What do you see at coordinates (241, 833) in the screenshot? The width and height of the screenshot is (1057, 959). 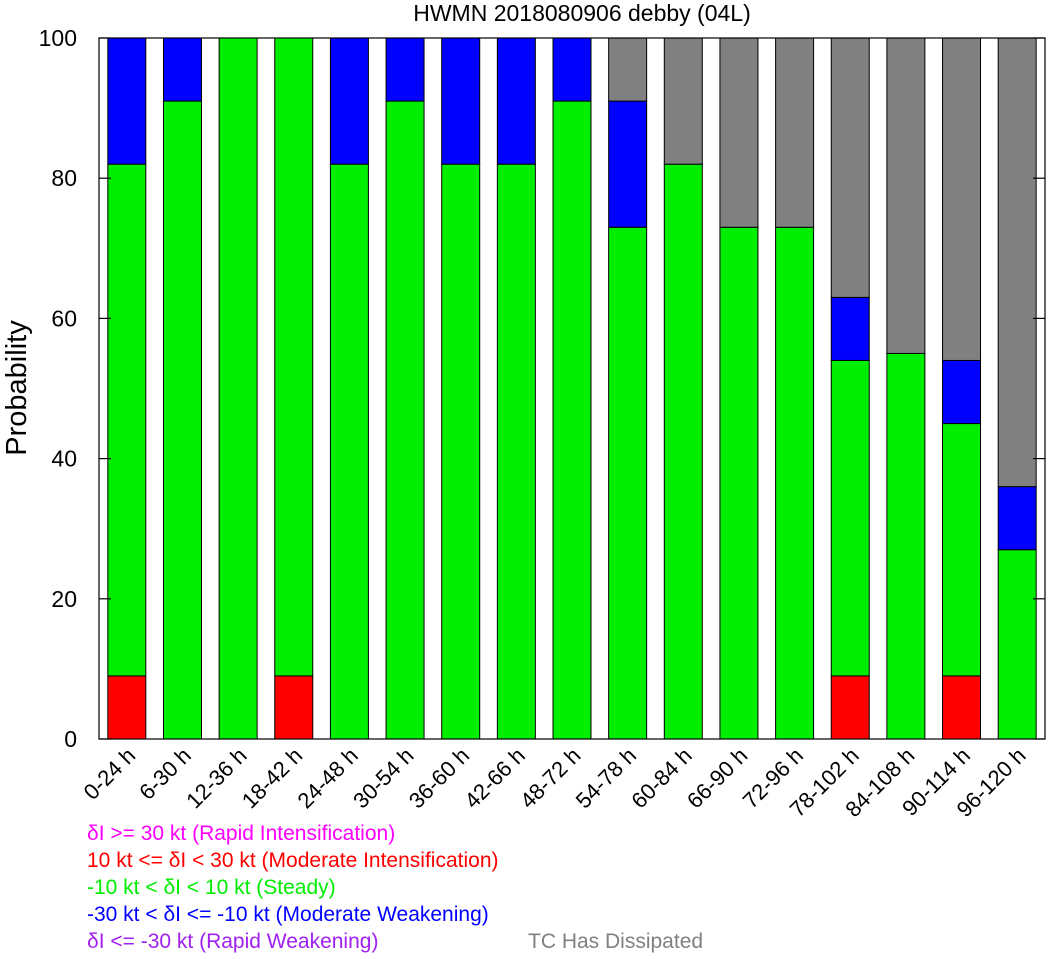 I see `legend-ri: δI >= 30 kt (Rapid Intensification)` at bounding box center [241, 833].